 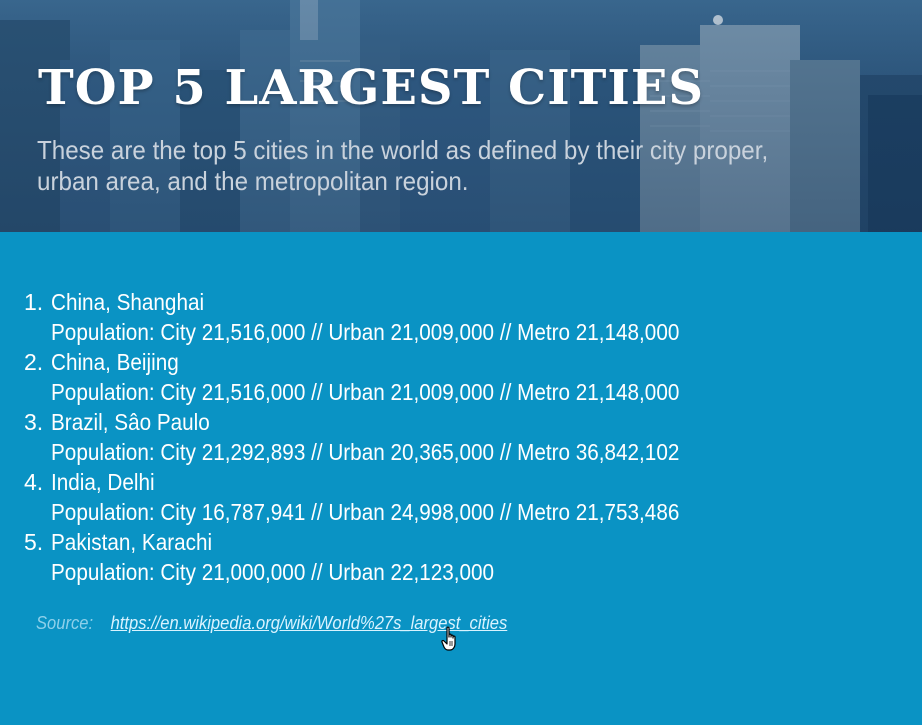 I want to click on source-label: Source:, so click(x=65, y=623).